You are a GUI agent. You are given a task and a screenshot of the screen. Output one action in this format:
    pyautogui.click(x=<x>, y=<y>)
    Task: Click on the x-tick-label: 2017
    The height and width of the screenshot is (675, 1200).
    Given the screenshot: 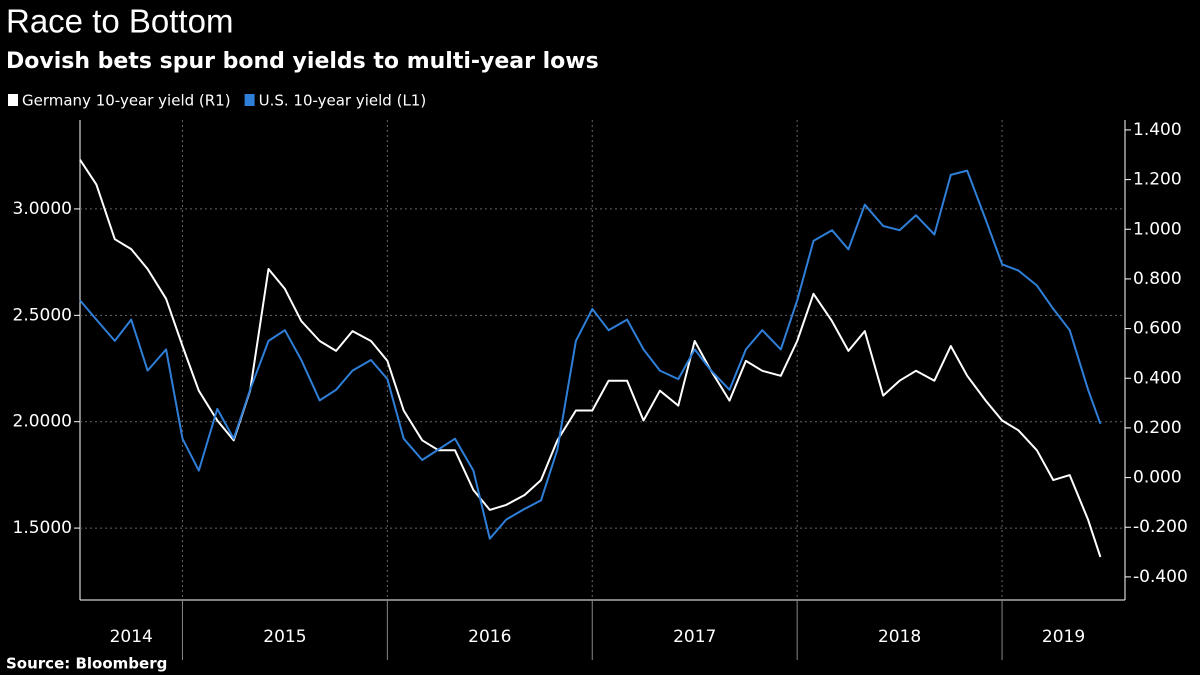 What is the action you would take?
    pyautogui.click(x=694, y=637)
    